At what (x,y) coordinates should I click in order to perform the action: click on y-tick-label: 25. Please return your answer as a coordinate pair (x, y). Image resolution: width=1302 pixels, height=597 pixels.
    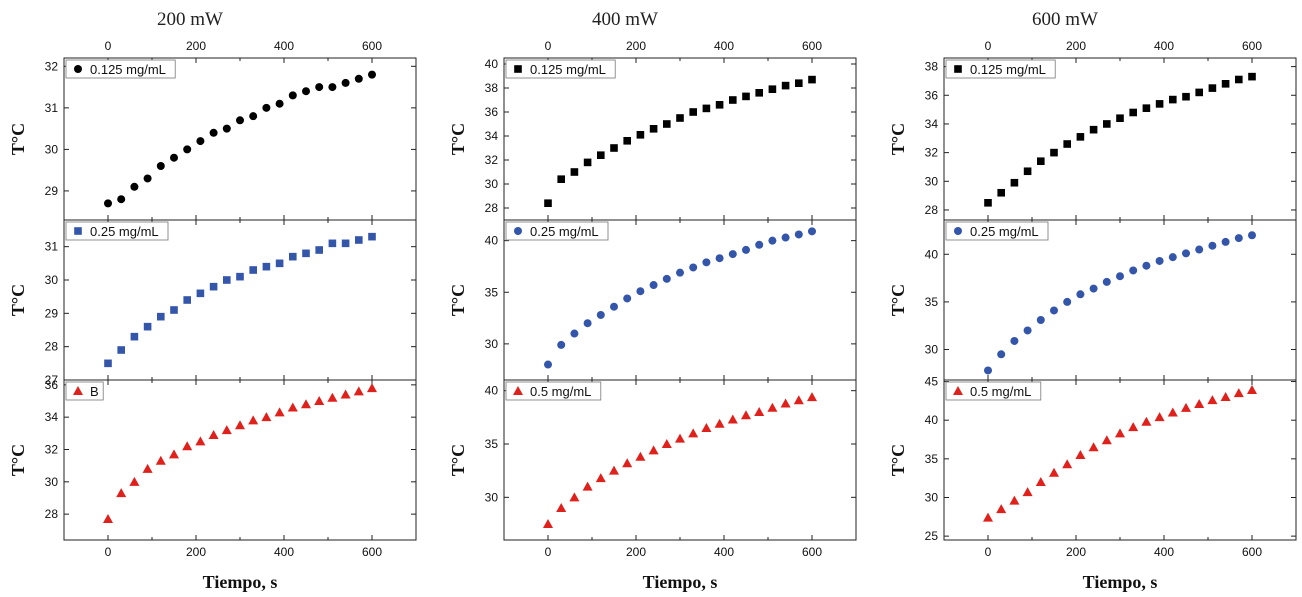
    Looking at the image, I should click on (932, 536).